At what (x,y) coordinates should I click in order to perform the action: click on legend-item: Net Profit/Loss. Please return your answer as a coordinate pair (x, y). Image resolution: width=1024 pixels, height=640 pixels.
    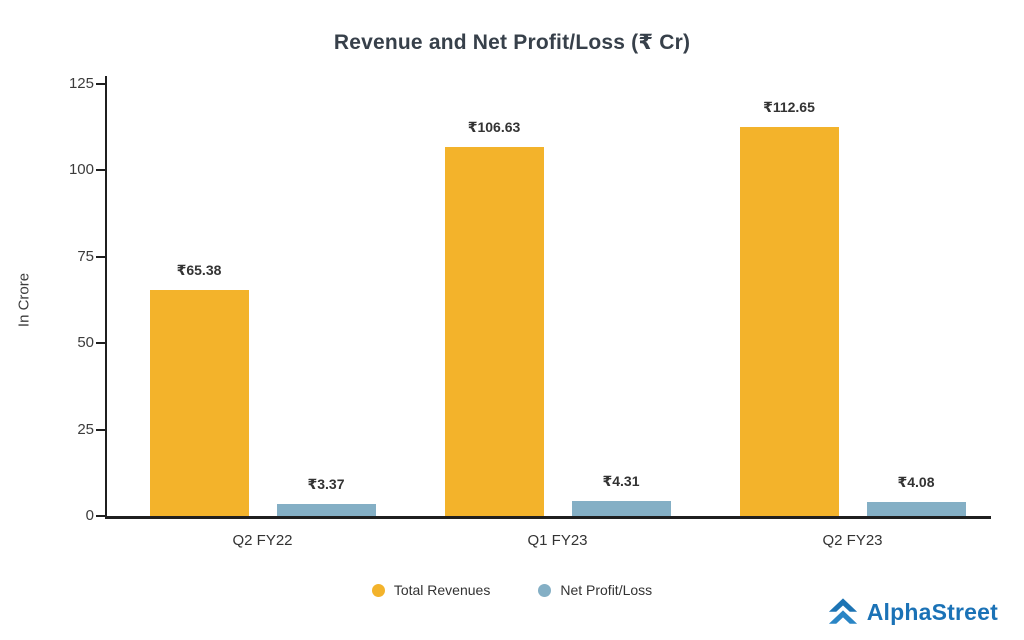
    Looking at the image, I should click on (595, 590).